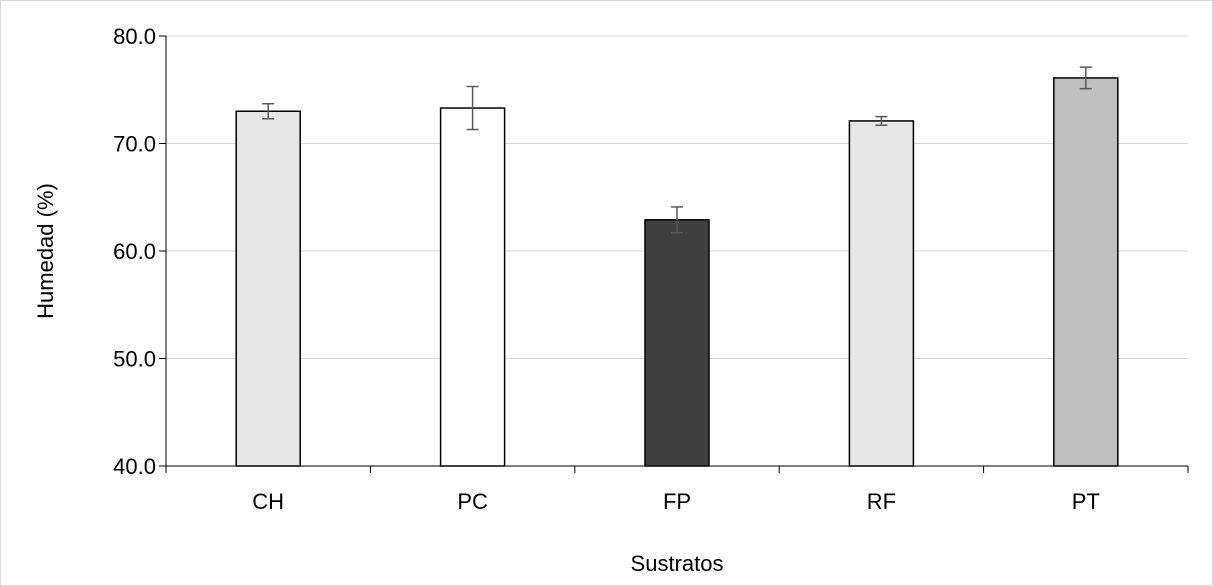  I want to click on bar-pc, so click(472, 287).